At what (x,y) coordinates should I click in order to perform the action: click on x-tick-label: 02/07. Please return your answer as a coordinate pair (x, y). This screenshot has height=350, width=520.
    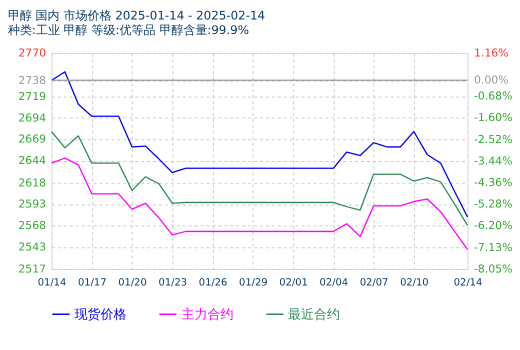
    Looking at the image, I should click on (374, 282).